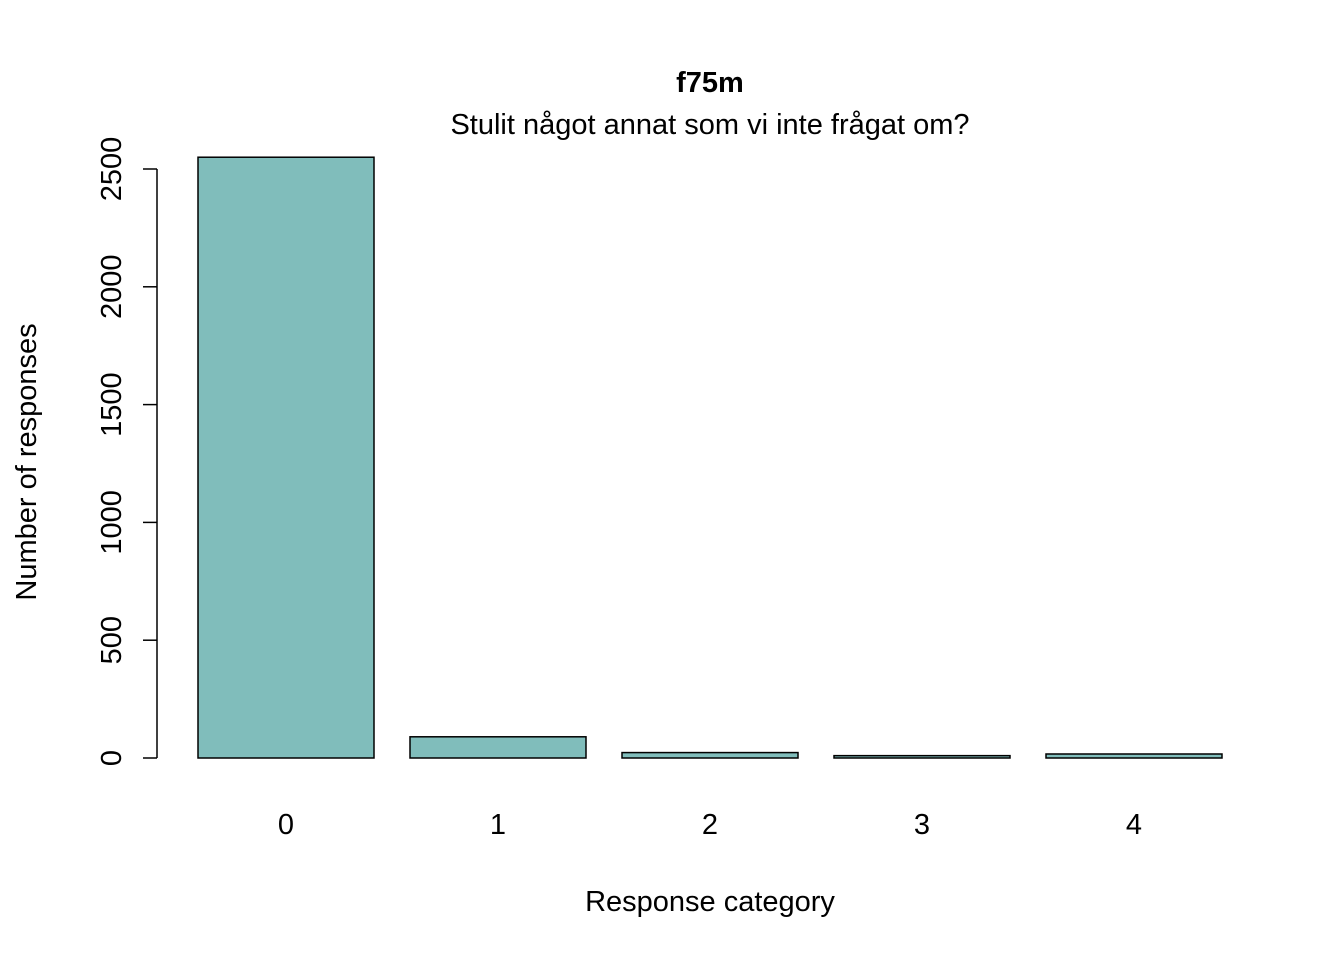 This screenshot has height=960, width=1344. What do you see at coordinates (112, 404) in the screenshot?
I see `y-tick-label: 1500` at bounding box center [112, 404].